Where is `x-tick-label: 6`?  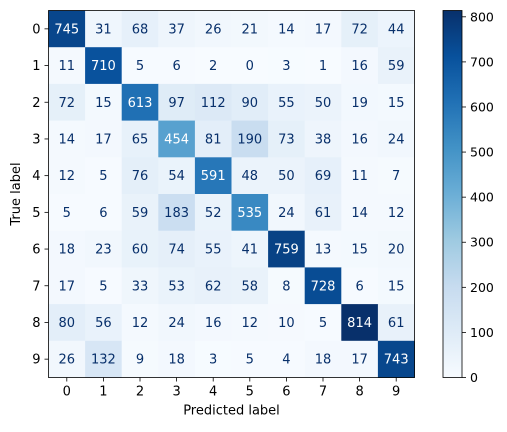 x-tick-label: 6 is located at coordinates (286, 392).